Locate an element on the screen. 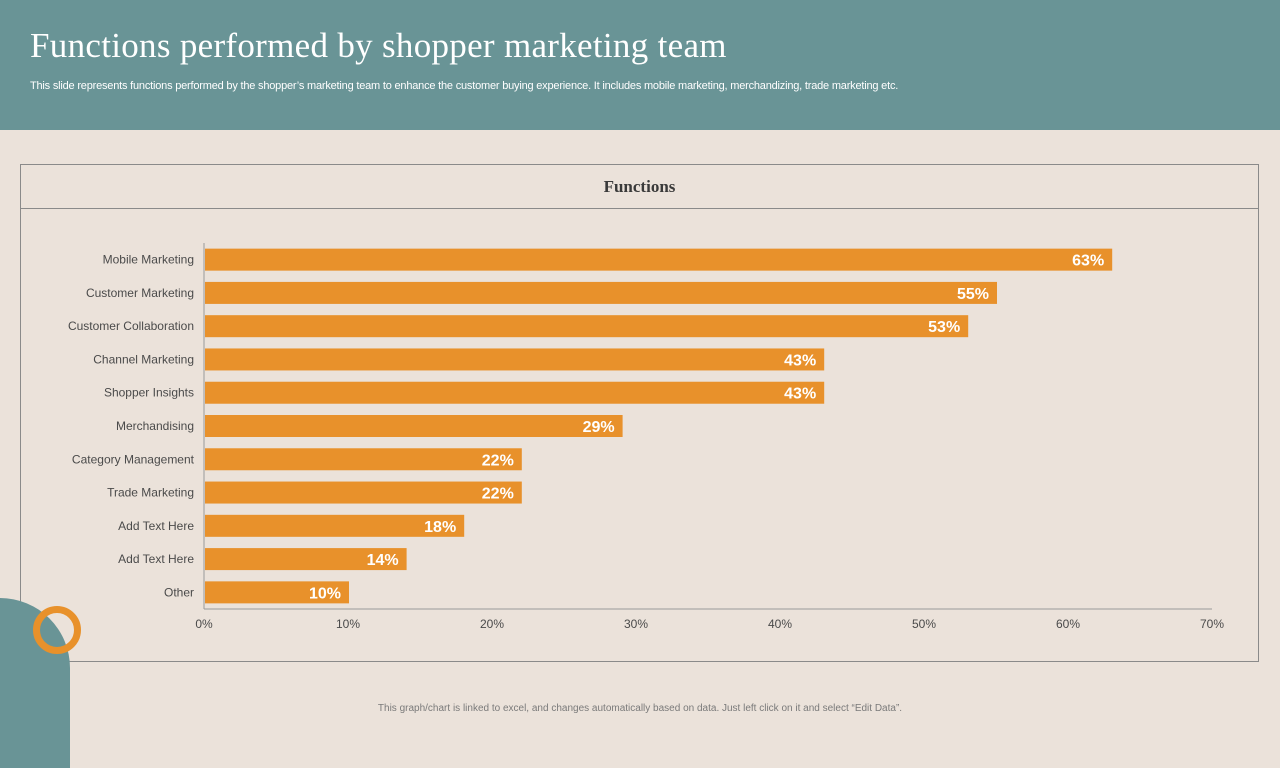 The image size is (1280, 768). x-tick-label-3: 30% is located at coordinates (636, 624).